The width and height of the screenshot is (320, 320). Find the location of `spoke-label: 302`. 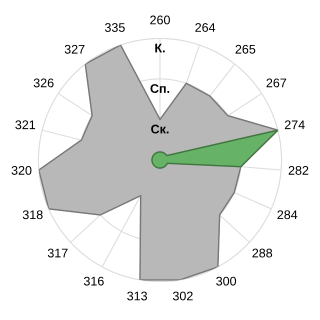

spoke-label: 302 is located at coordinates (182, 296).